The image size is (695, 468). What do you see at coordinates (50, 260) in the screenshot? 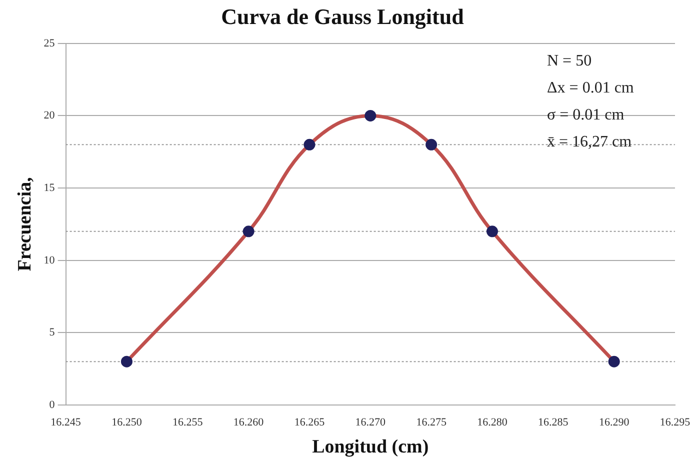
I see `y-tick-label: 10` at bounding box center [50, 260].